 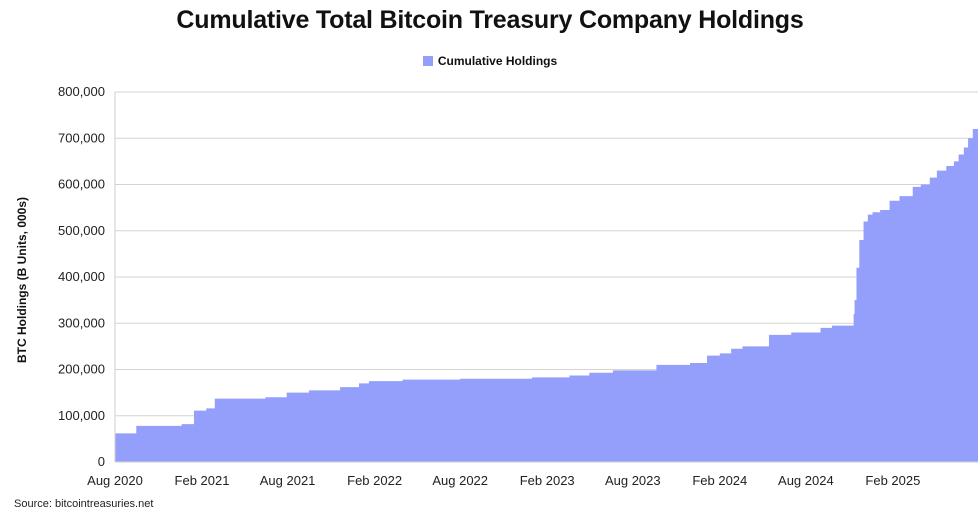 What do you see at coordinates (84, 504) in the screenshot?
I see `source-note: Source: bitcointreasuries.net` at bounding box center [84, 504].